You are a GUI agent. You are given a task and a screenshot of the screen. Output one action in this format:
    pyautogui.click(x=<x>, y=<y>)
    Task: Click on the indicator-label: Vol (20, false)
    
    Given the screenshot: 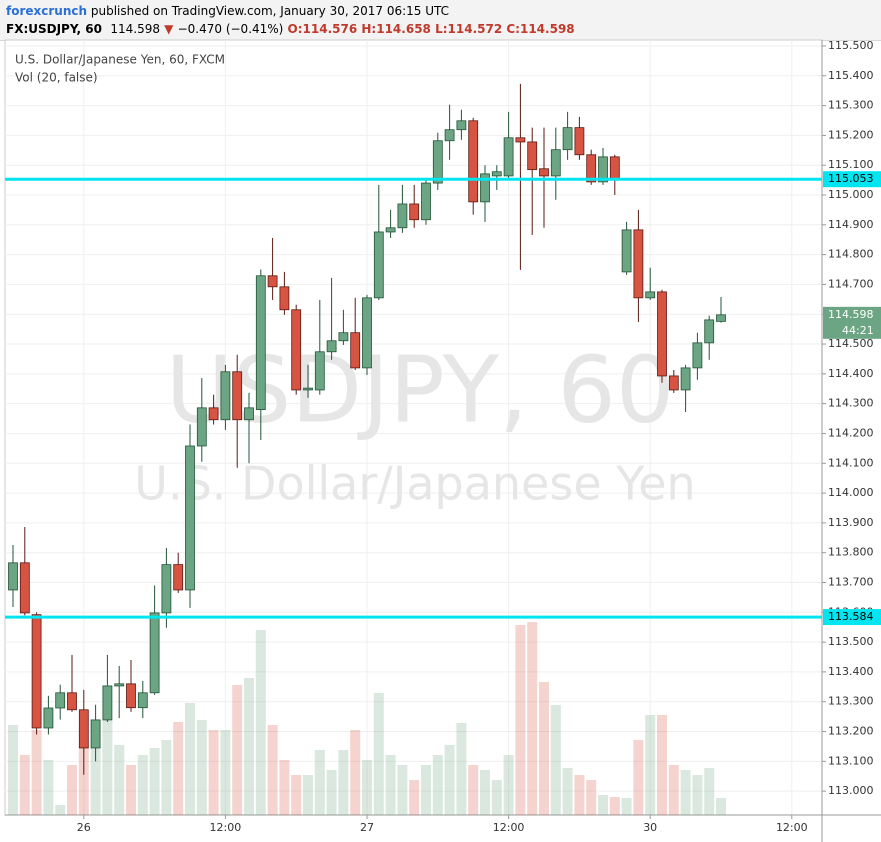 What is the action you would take?
    pyautogui.click(x=56, y=78)
    